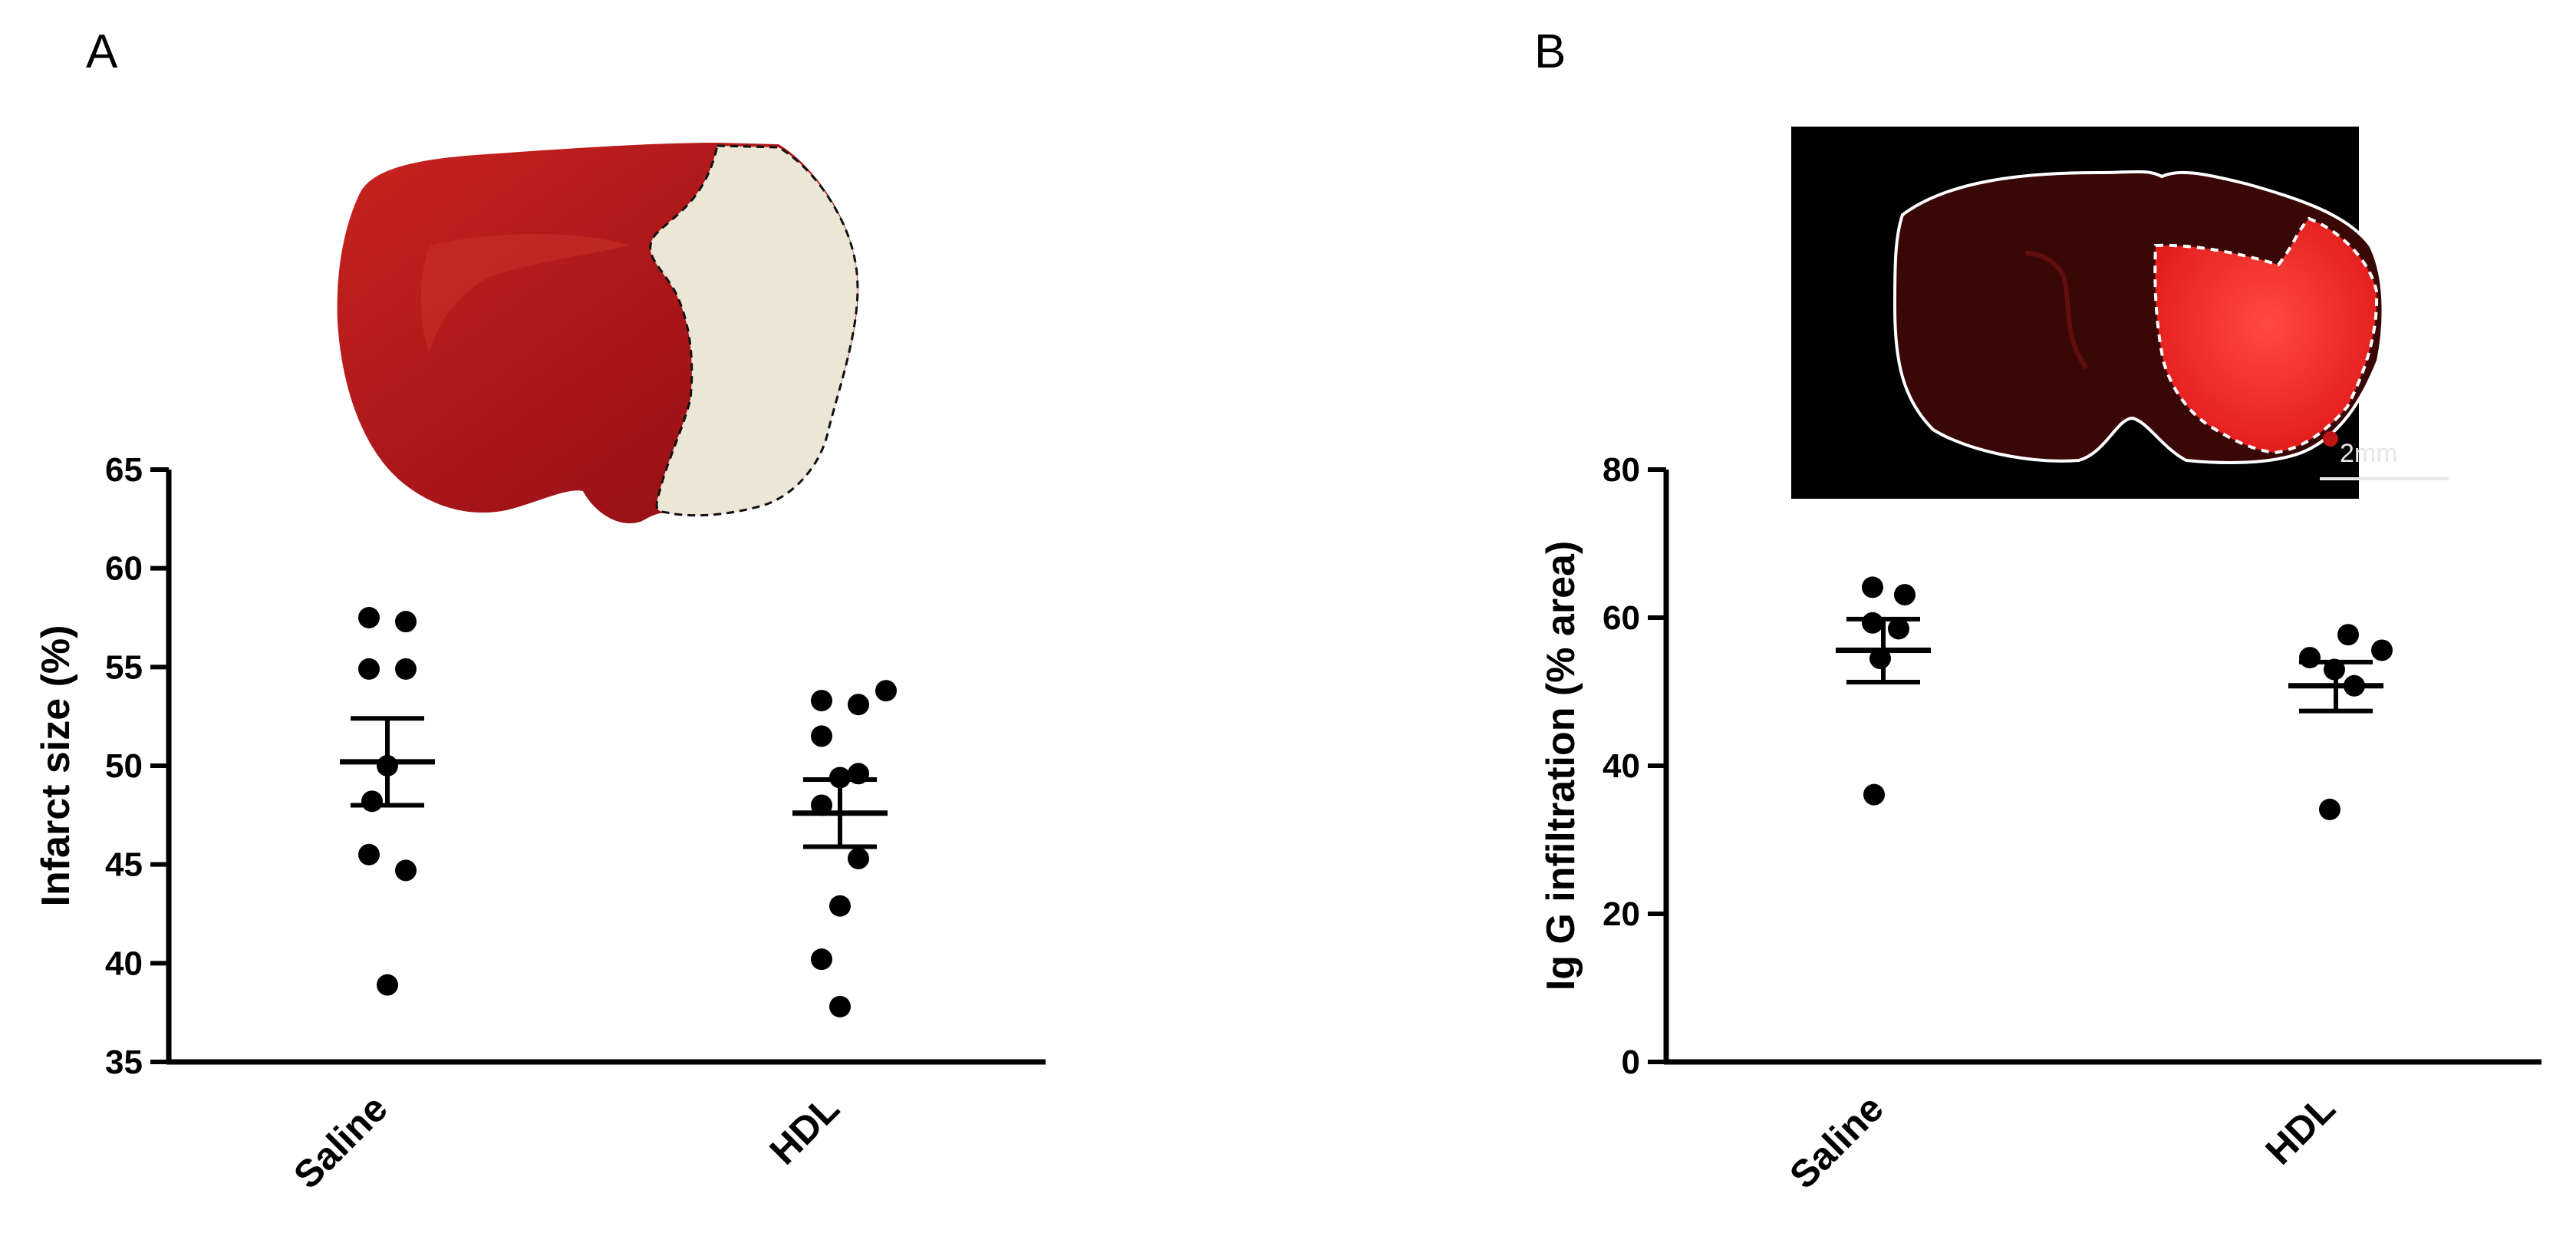 This screenshot has width=2576, height=1243. Describe the element at coordinates (1631, 1062) in the screenshot. I see `chart-b-y-tick-label: 0` at that location.